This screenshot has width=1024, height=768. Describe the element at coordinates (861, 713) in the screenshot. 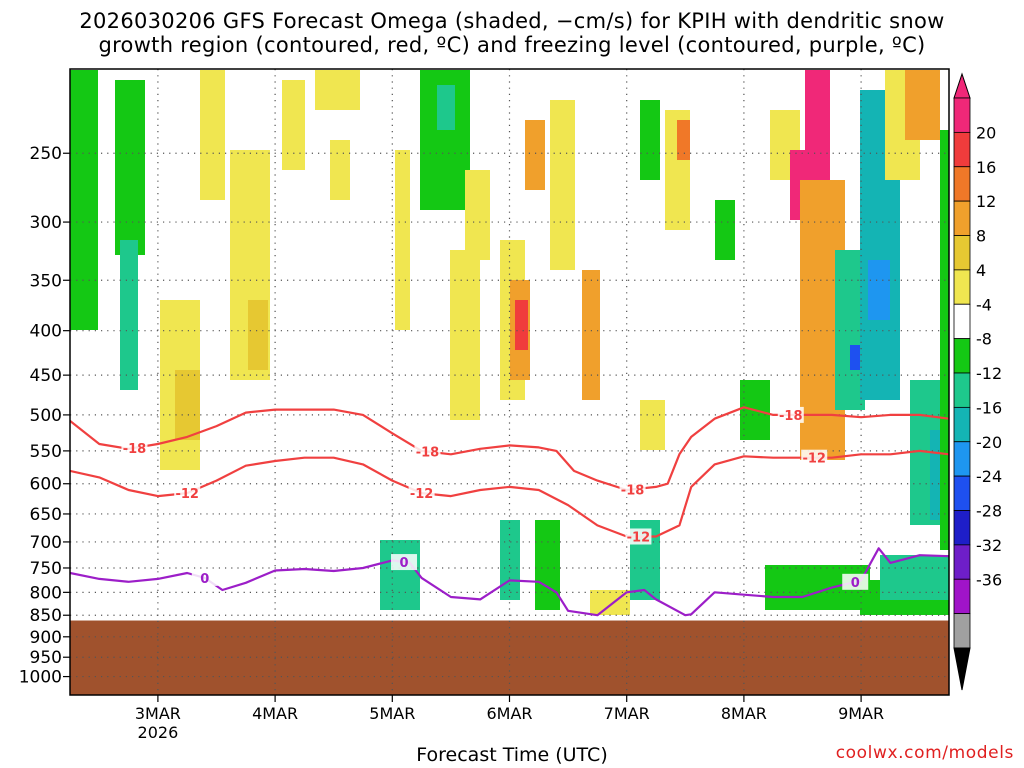

I see `x-tick-label-9mar: 9MAR` at that location.